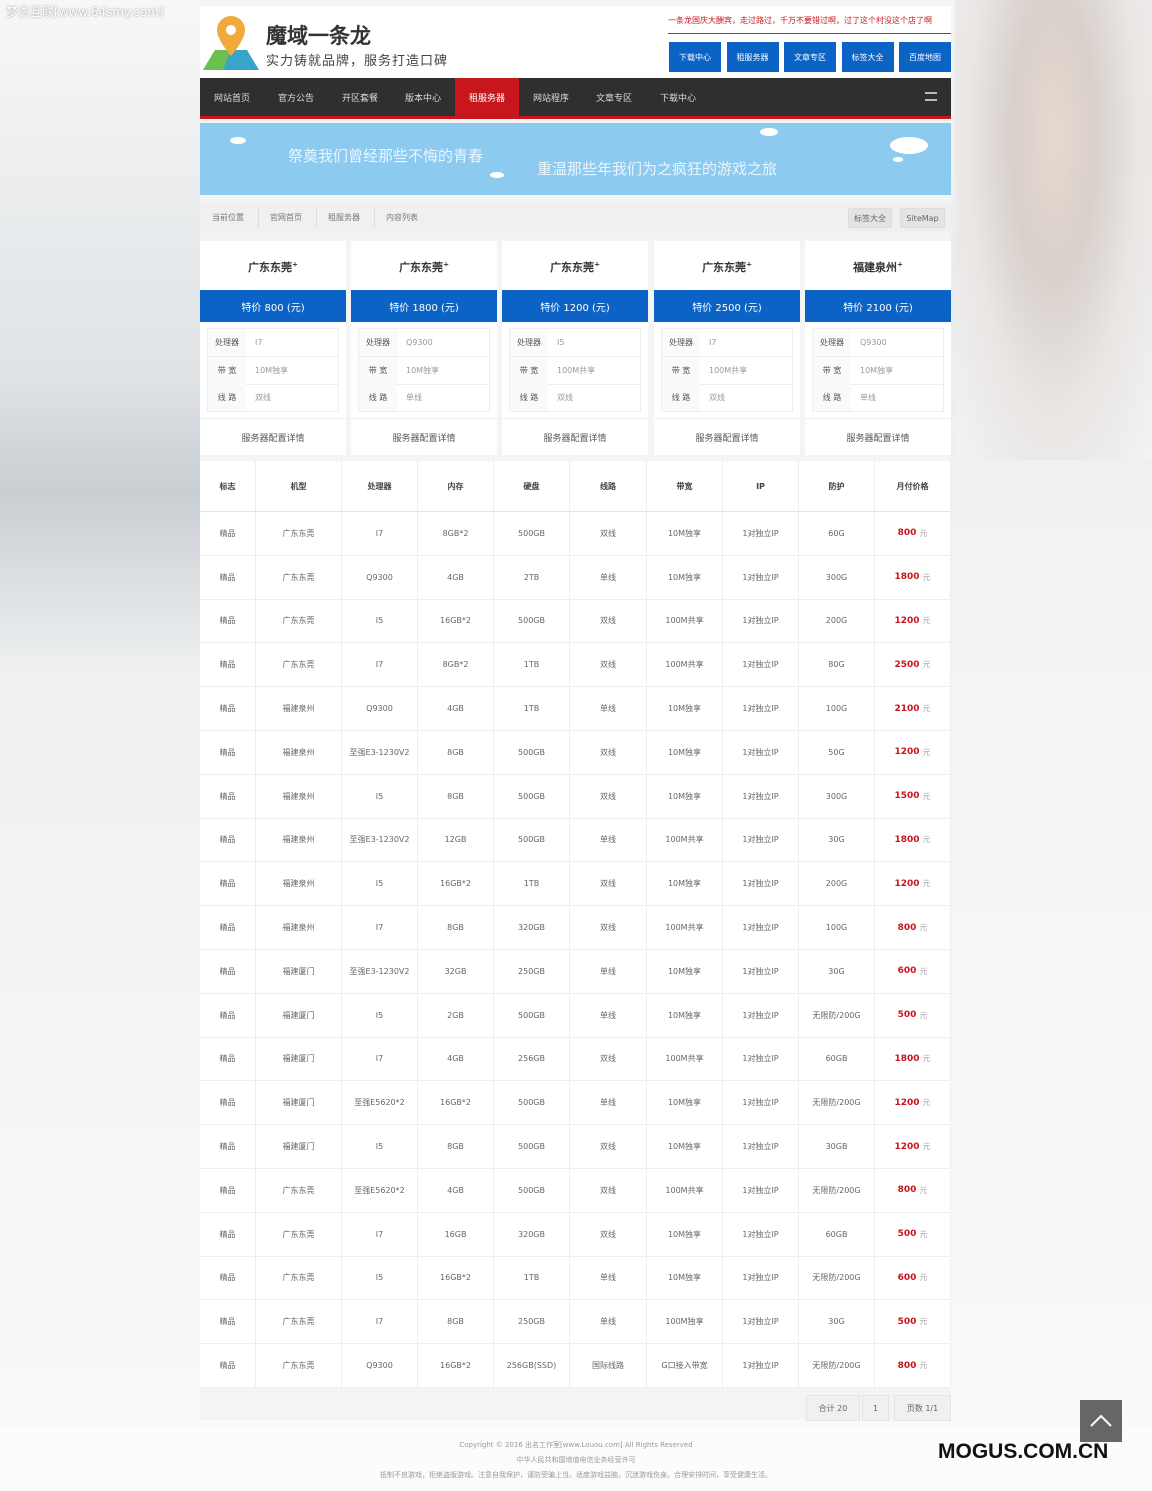 The width and height of the screenshot is (1152, 1491). Describe the element at coordinates (419, 342) in the screenshot. I see `card-spec-value: Q9300` at that location.